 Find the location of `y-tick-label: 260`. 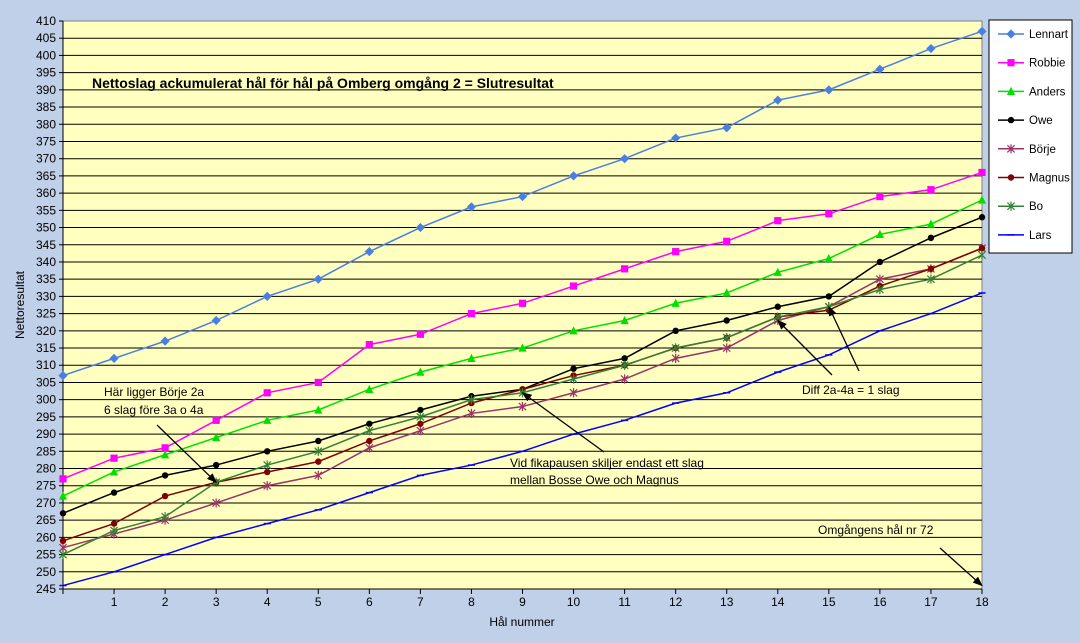

y-tick-label: 260 is located at coordinates (46, 537).